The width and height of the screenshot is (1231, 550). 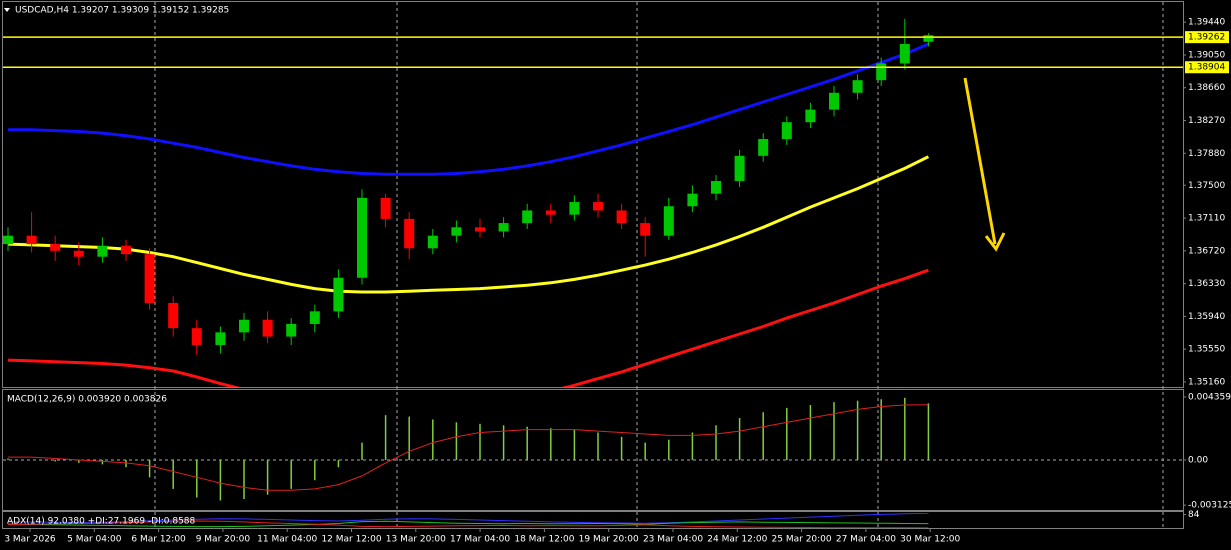 What do you see at coordinates (30, 540) in the screenshot?
I see `x-tick-label: 3 Mar 2026` at bounding box center [30, 540].